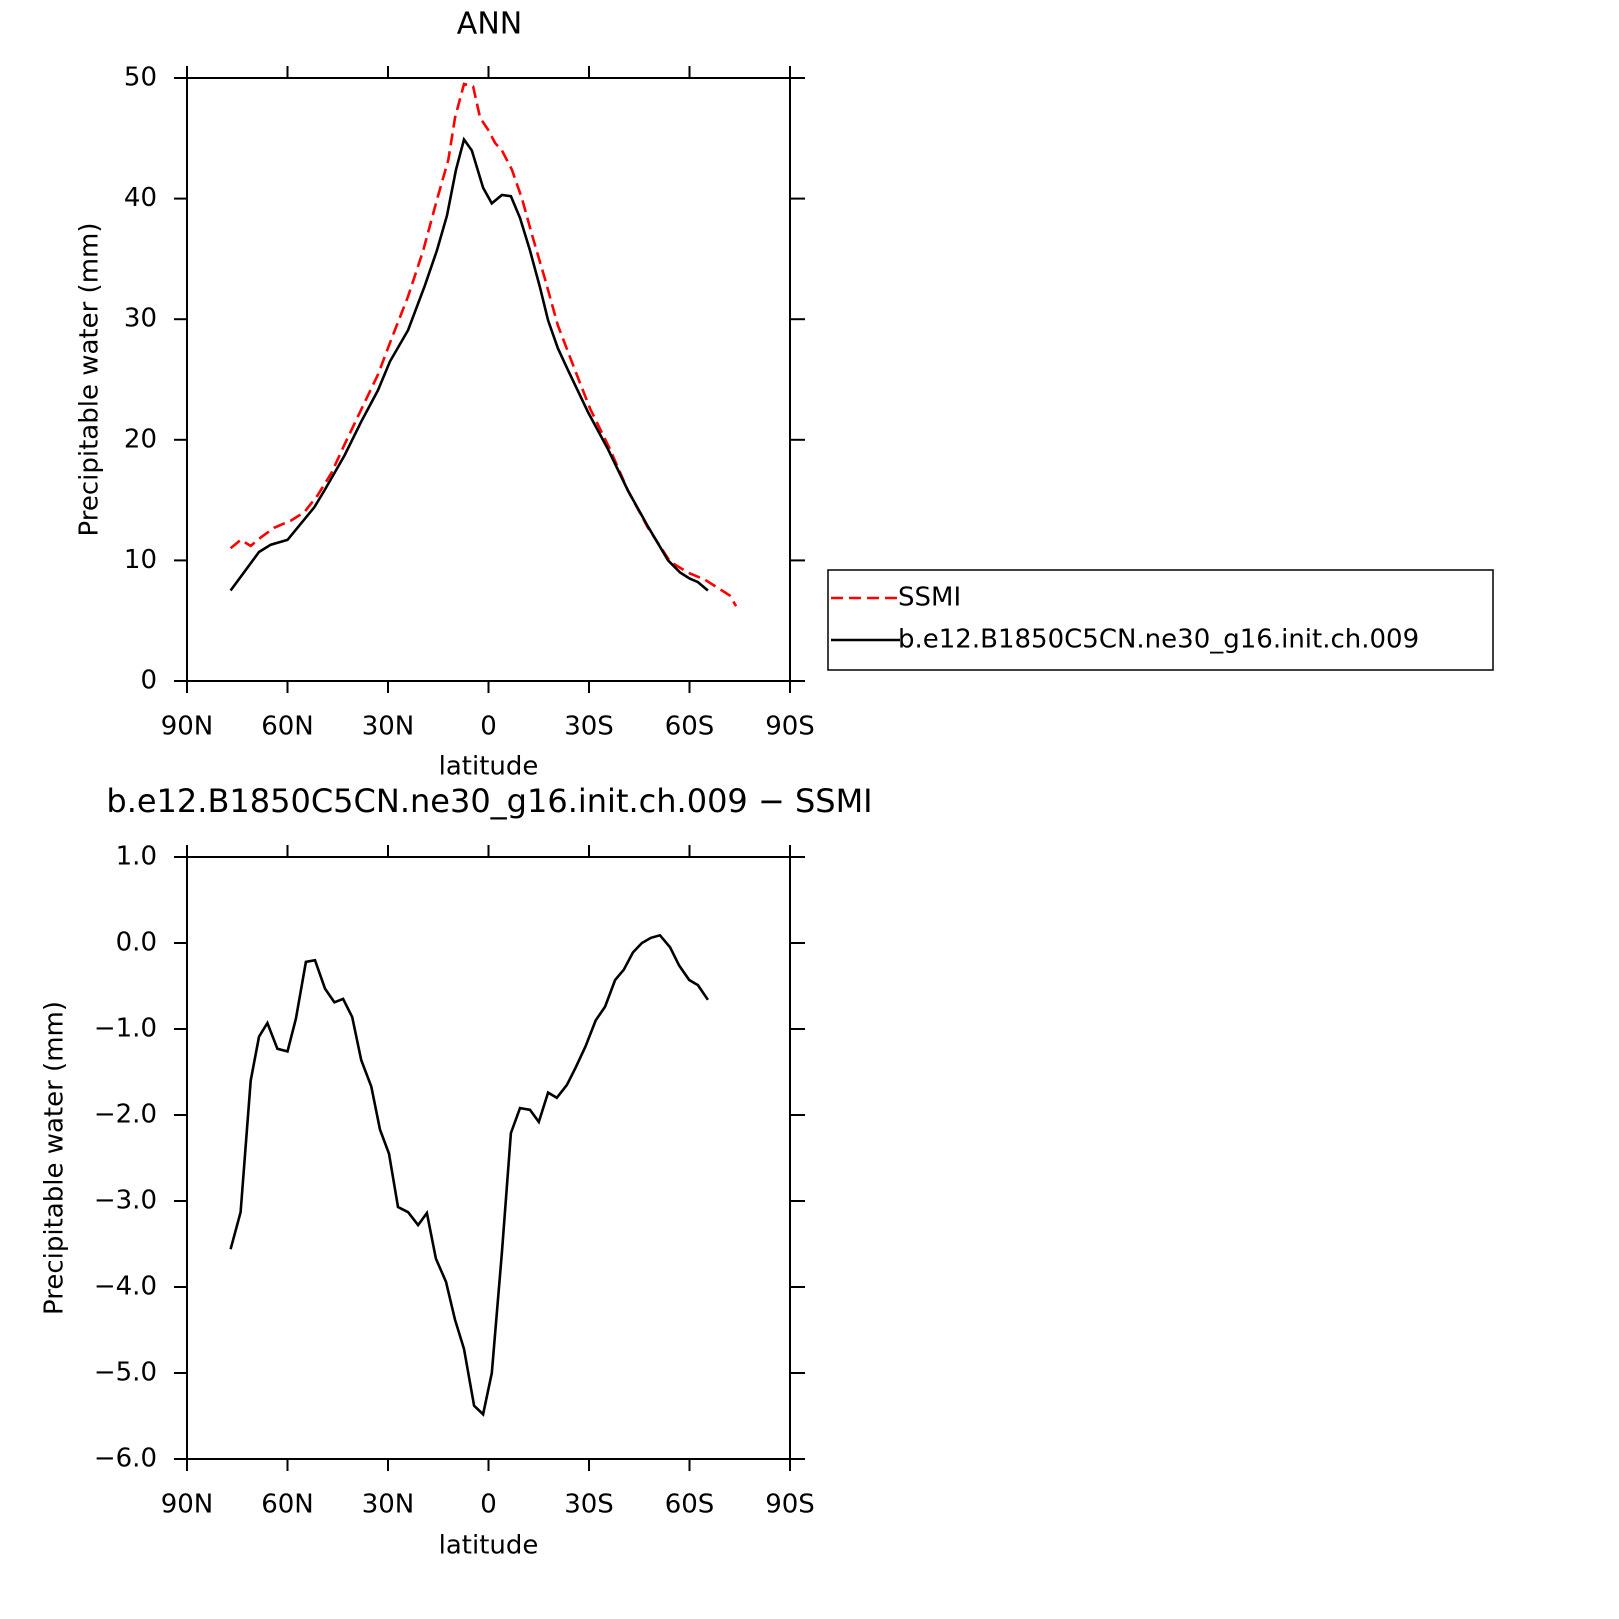  Describe the element at coordinates (125, 1459) in the screenshot. I see `y-tick-label: −6.0` at that location.